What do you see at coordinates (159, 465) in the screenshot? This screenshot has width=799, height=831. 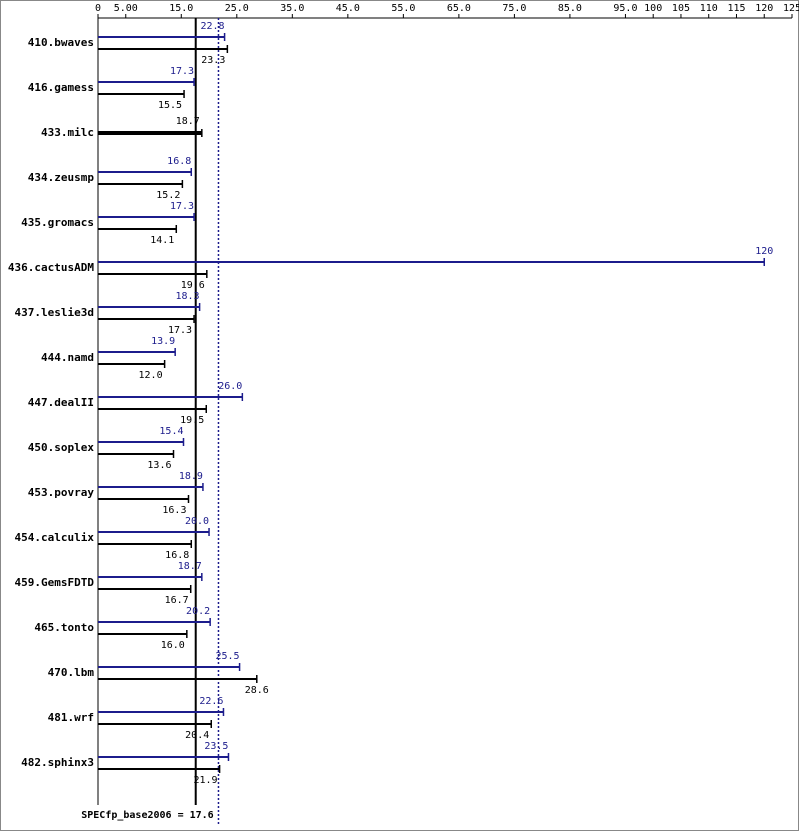 I see `value-label: 13.6` at bounding box center [159, 465].